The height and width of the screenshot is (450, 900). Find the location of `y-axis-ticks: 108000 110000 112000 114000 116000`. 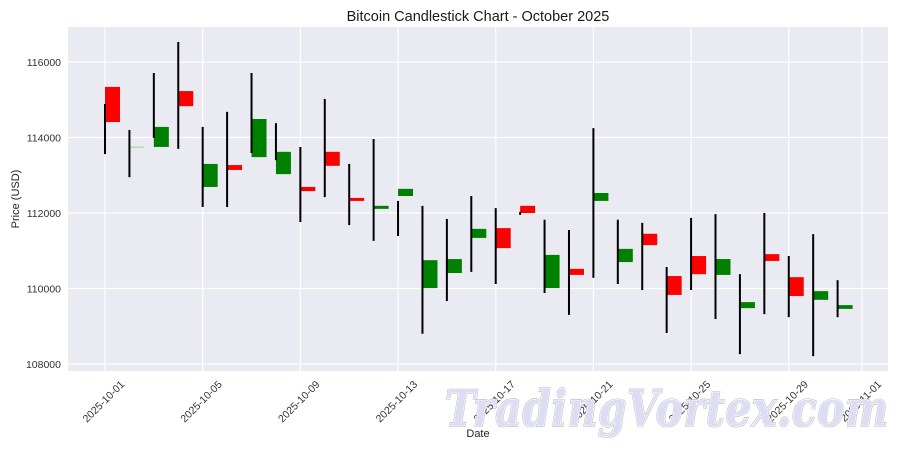

y-axis-ticks: 108000 110000 112000 114000 116000 is located at coordinates (43, 214).